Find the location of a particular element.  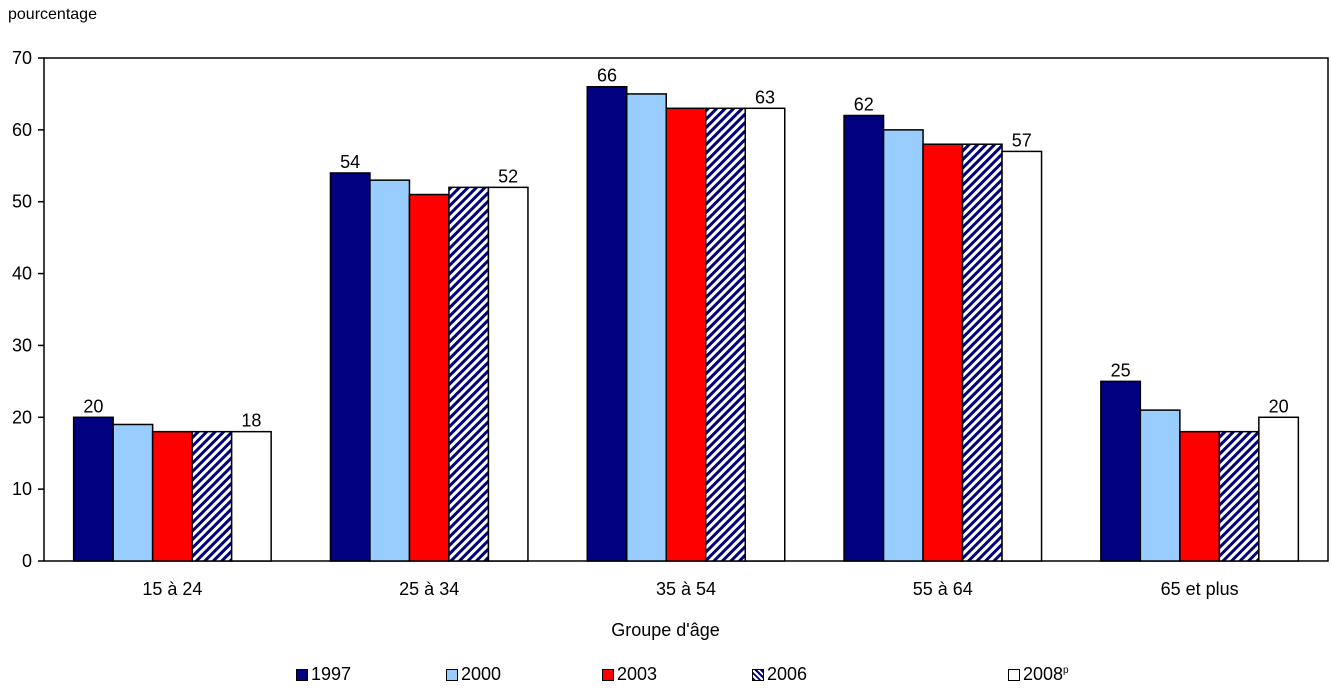

legend-item-2000: 2000 is located at coordinates (473, 674).